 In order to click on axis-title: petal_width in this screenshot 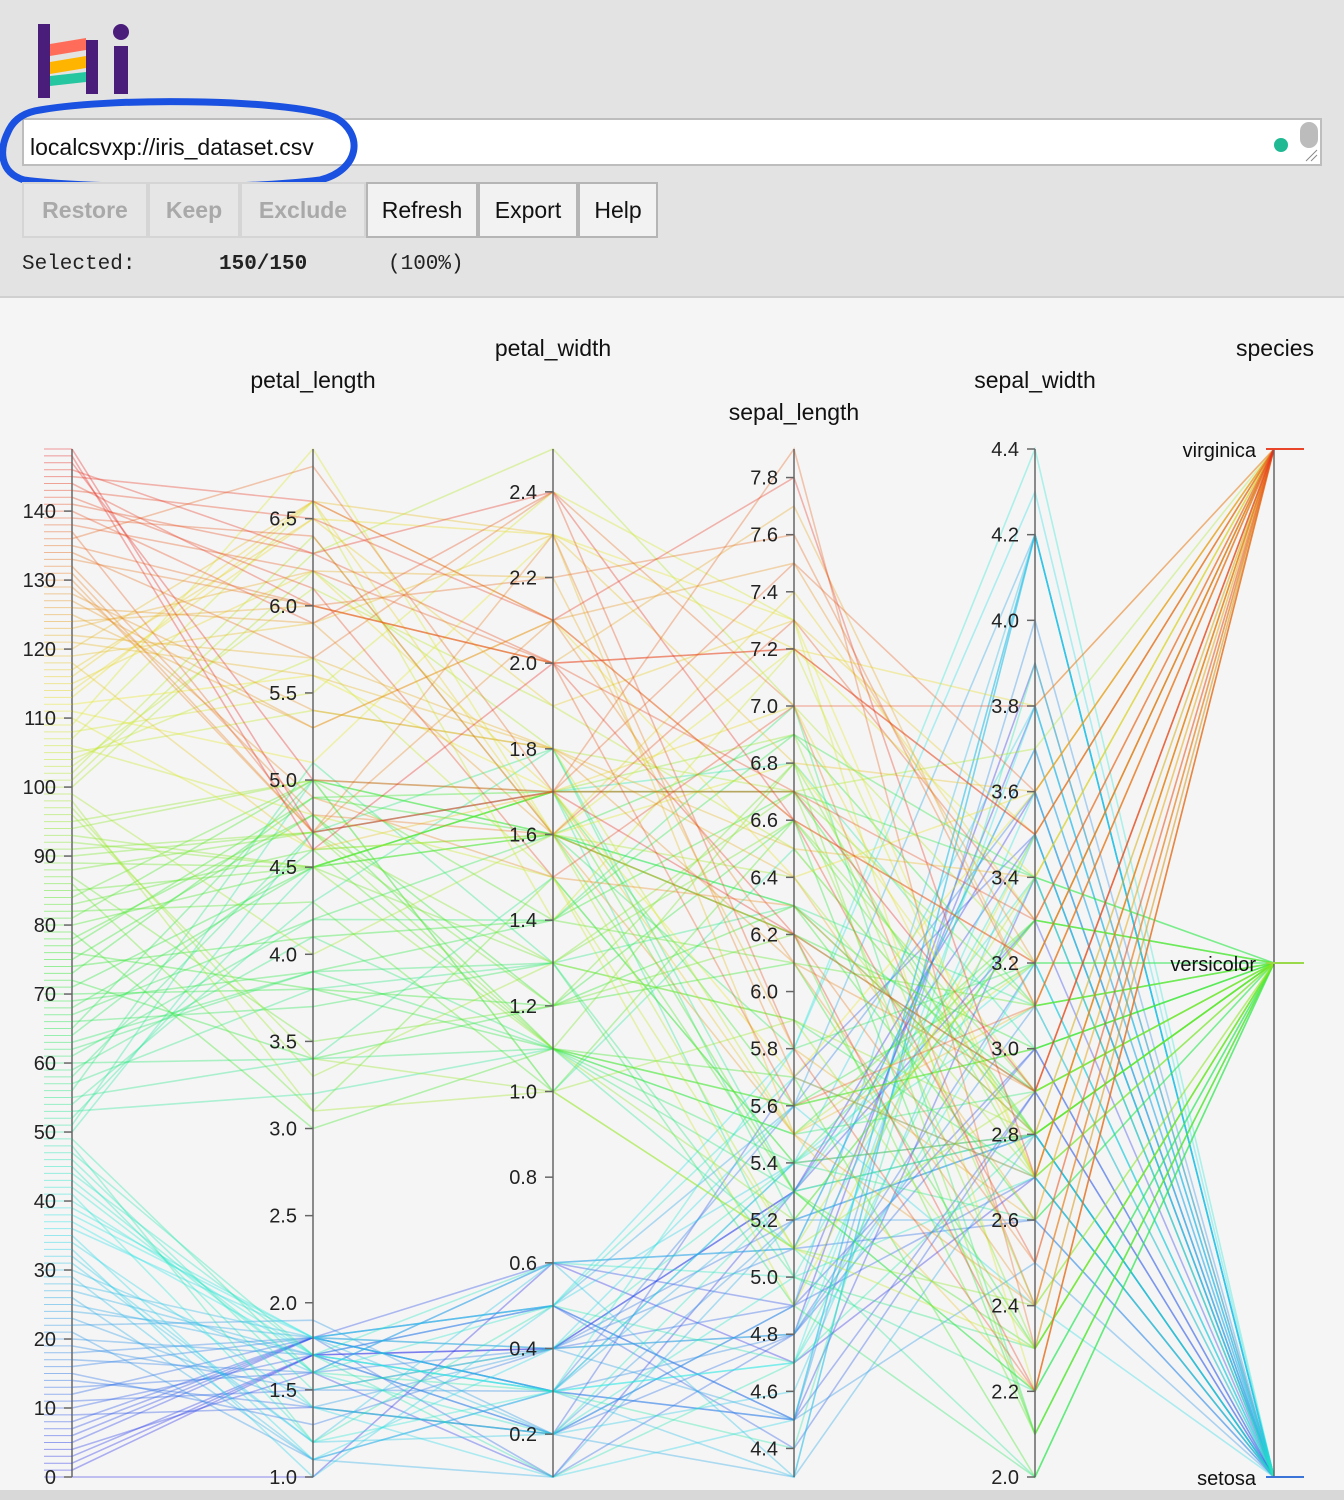, I will do `click(553, 348)`.